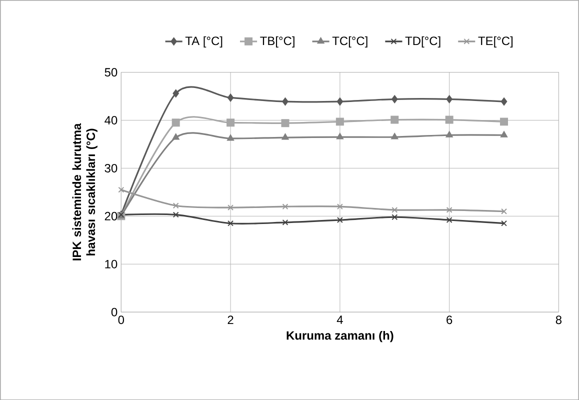  Describe the element at coordinates (339, 319) in the screenshot. I see `x-tick-label: 4` at that location.